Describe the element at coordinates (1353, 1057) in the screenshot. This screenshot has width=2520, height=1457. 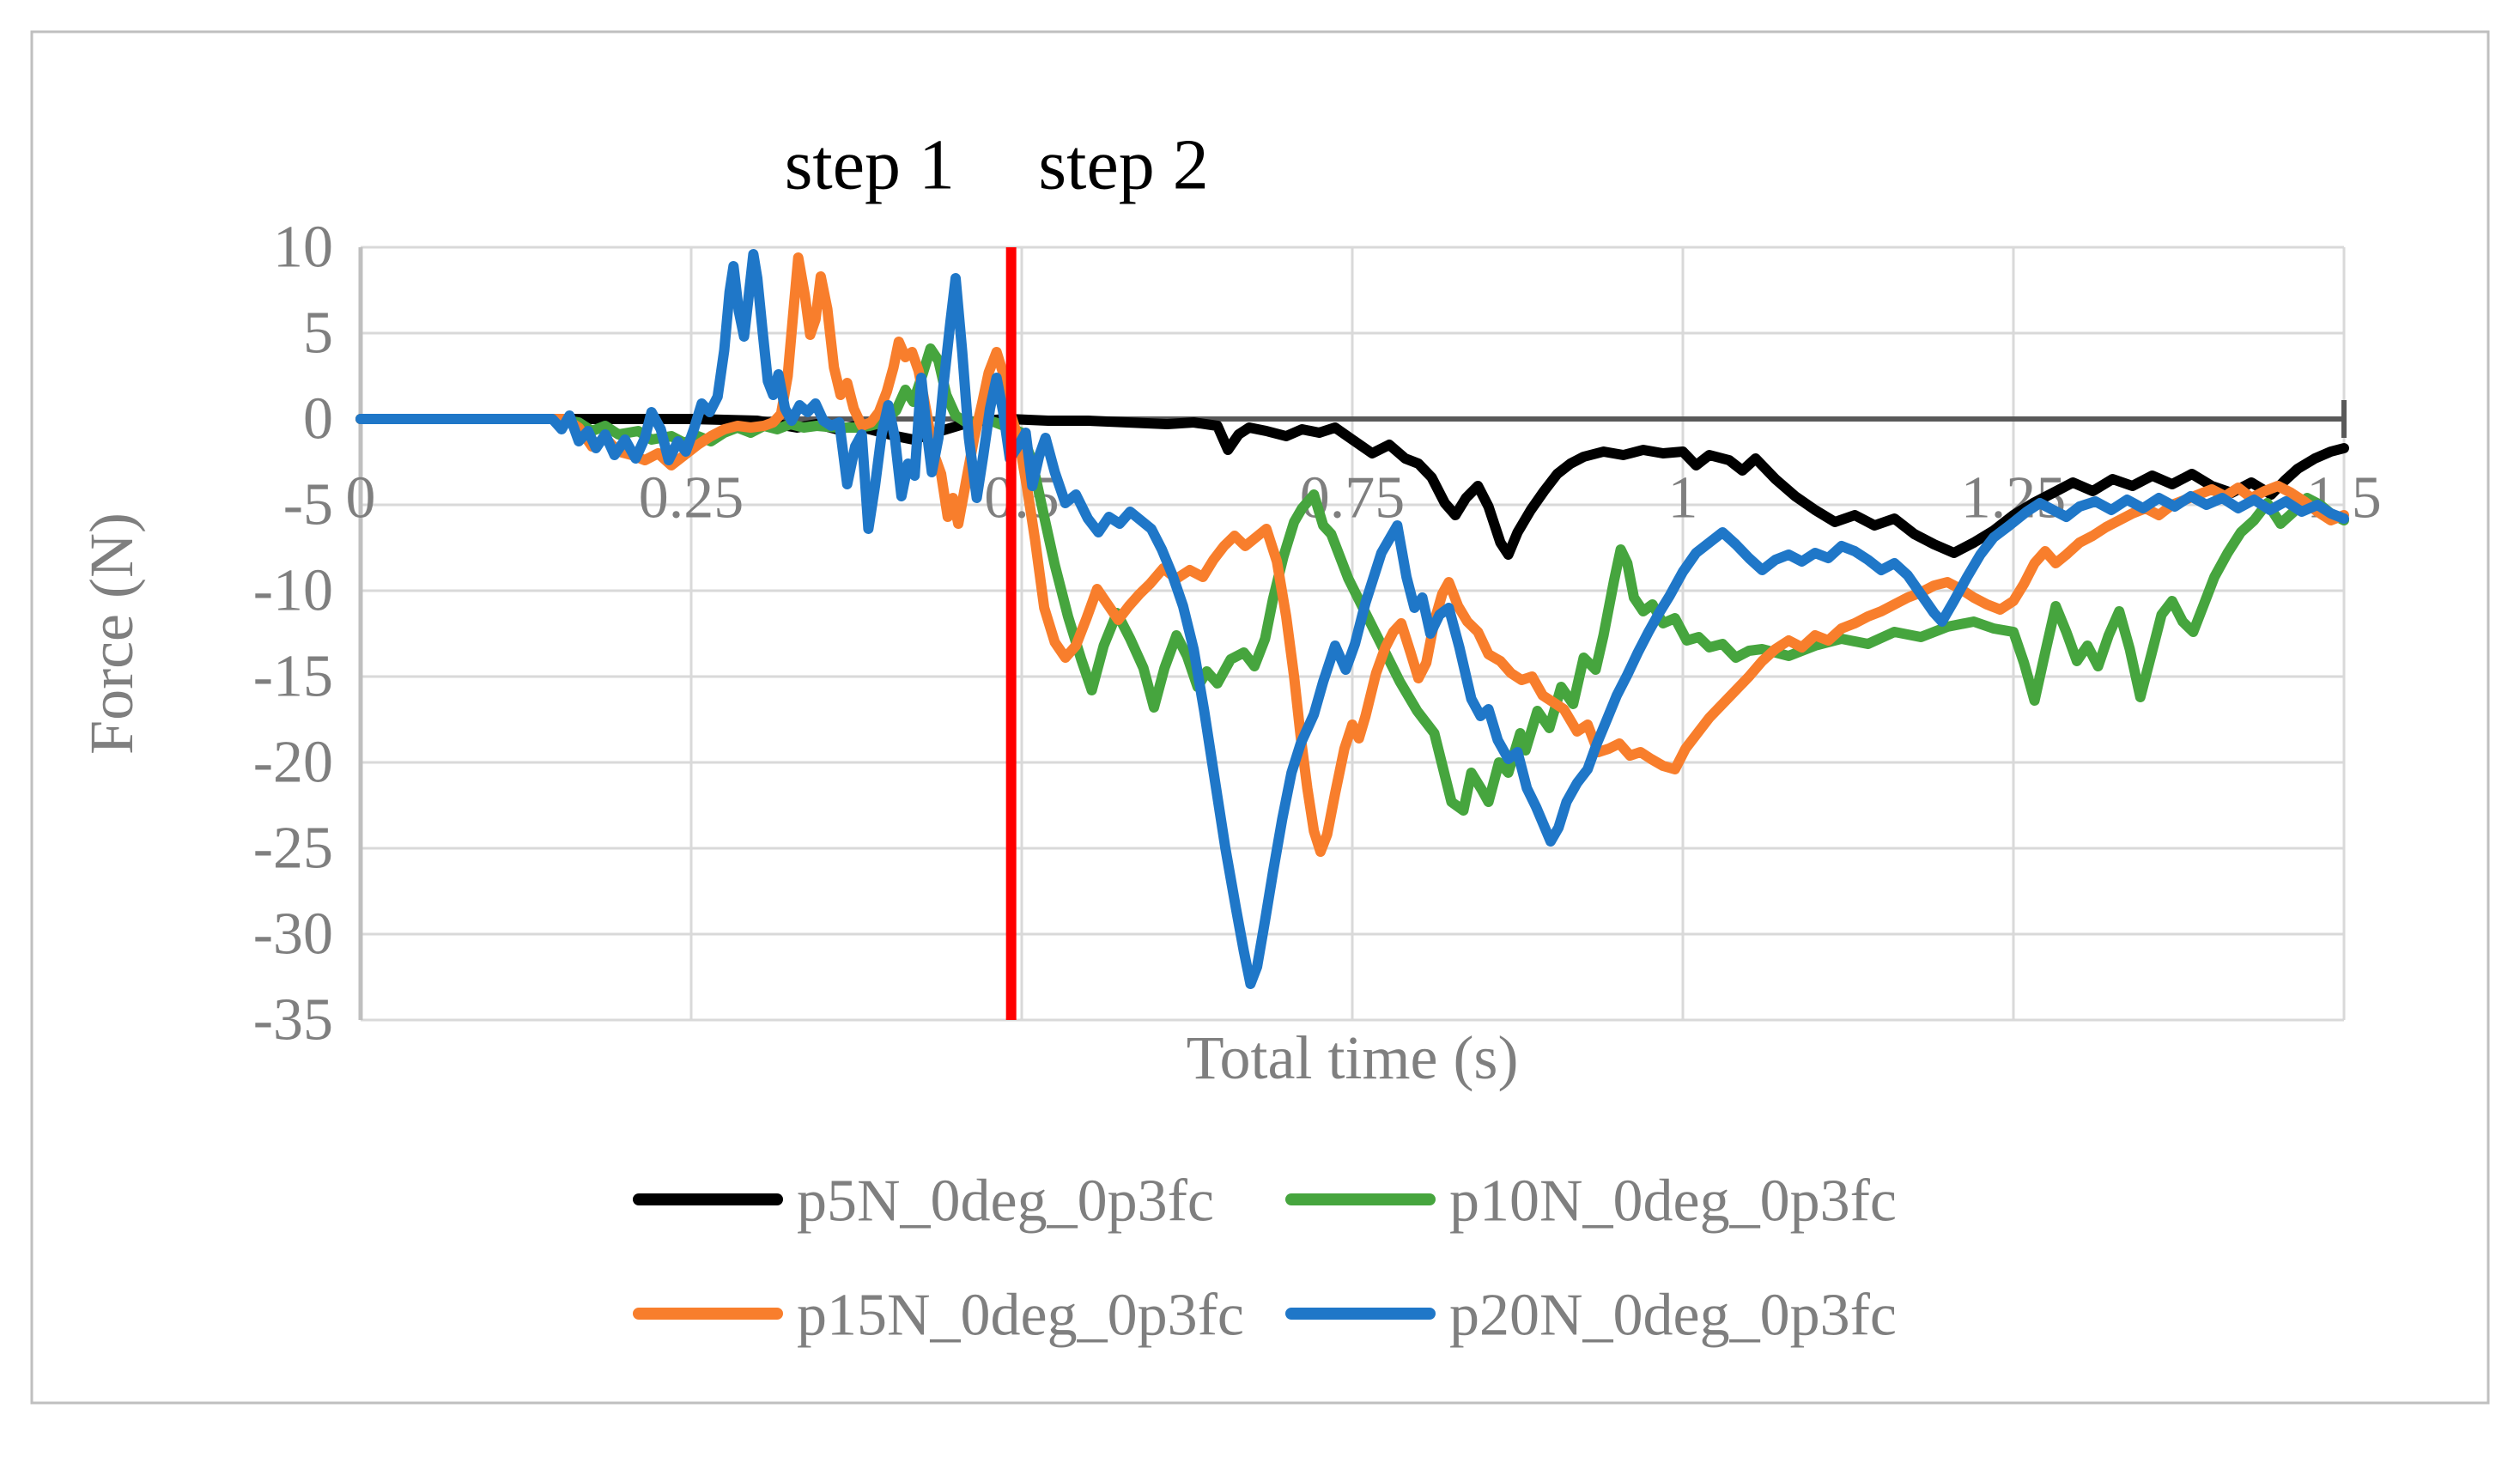
I see `x-axis-title: Total time (s)` at that location.